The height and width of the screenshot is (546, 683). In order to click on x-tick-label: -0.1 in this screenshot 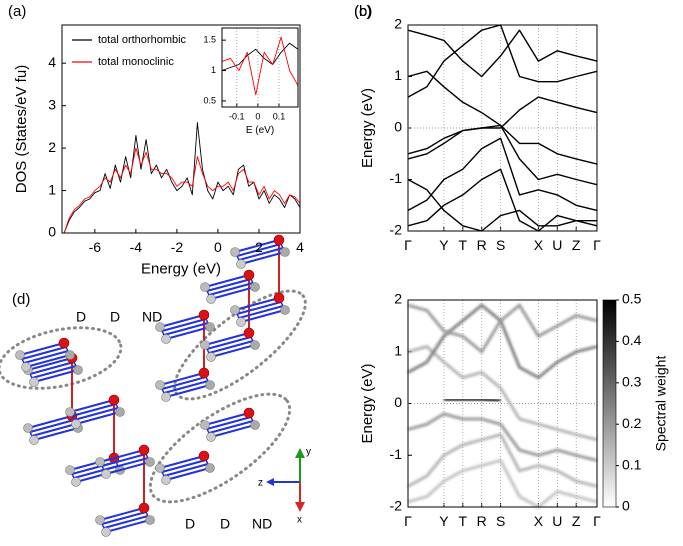, I will do `click(237, 116)`.